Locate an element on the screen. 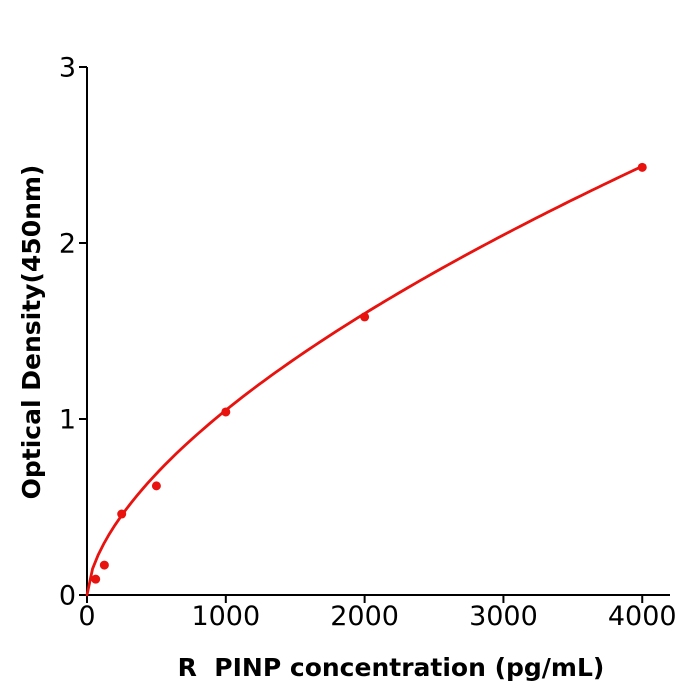  x-tick-label: 3000 is located at coordinates (503, 616).